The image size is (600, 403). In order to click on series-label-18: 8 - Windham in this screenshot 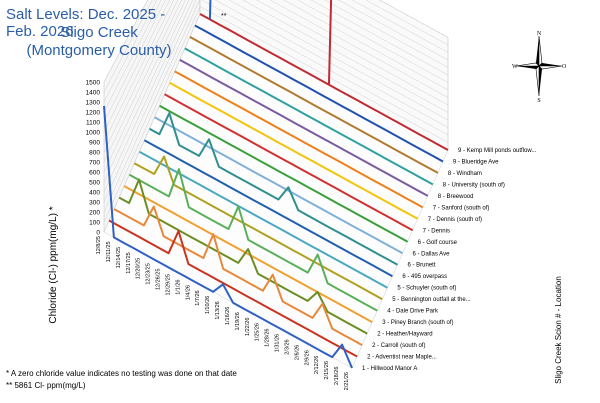, I will do `click(465, 174)`.